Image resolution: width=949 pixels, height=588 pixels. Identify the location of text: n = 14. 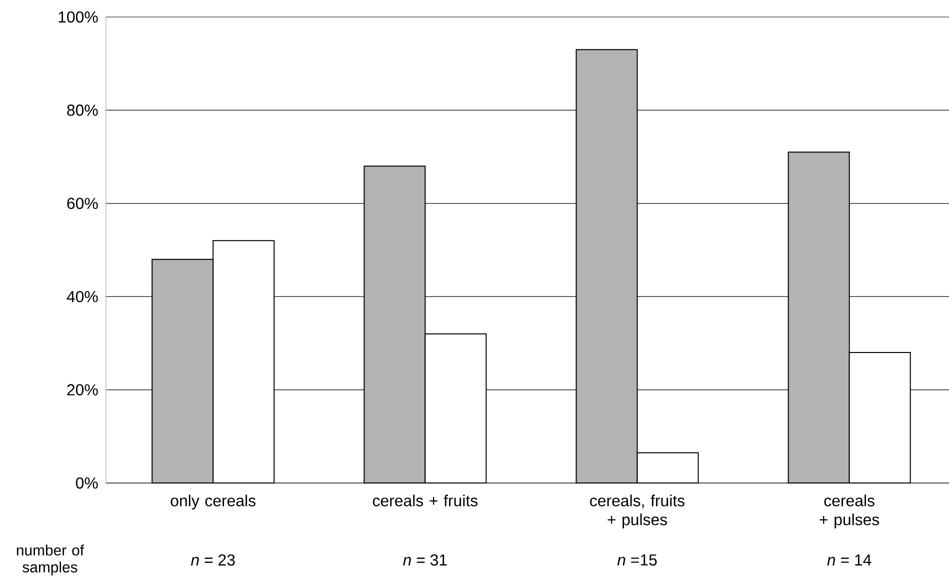
(849, 560).